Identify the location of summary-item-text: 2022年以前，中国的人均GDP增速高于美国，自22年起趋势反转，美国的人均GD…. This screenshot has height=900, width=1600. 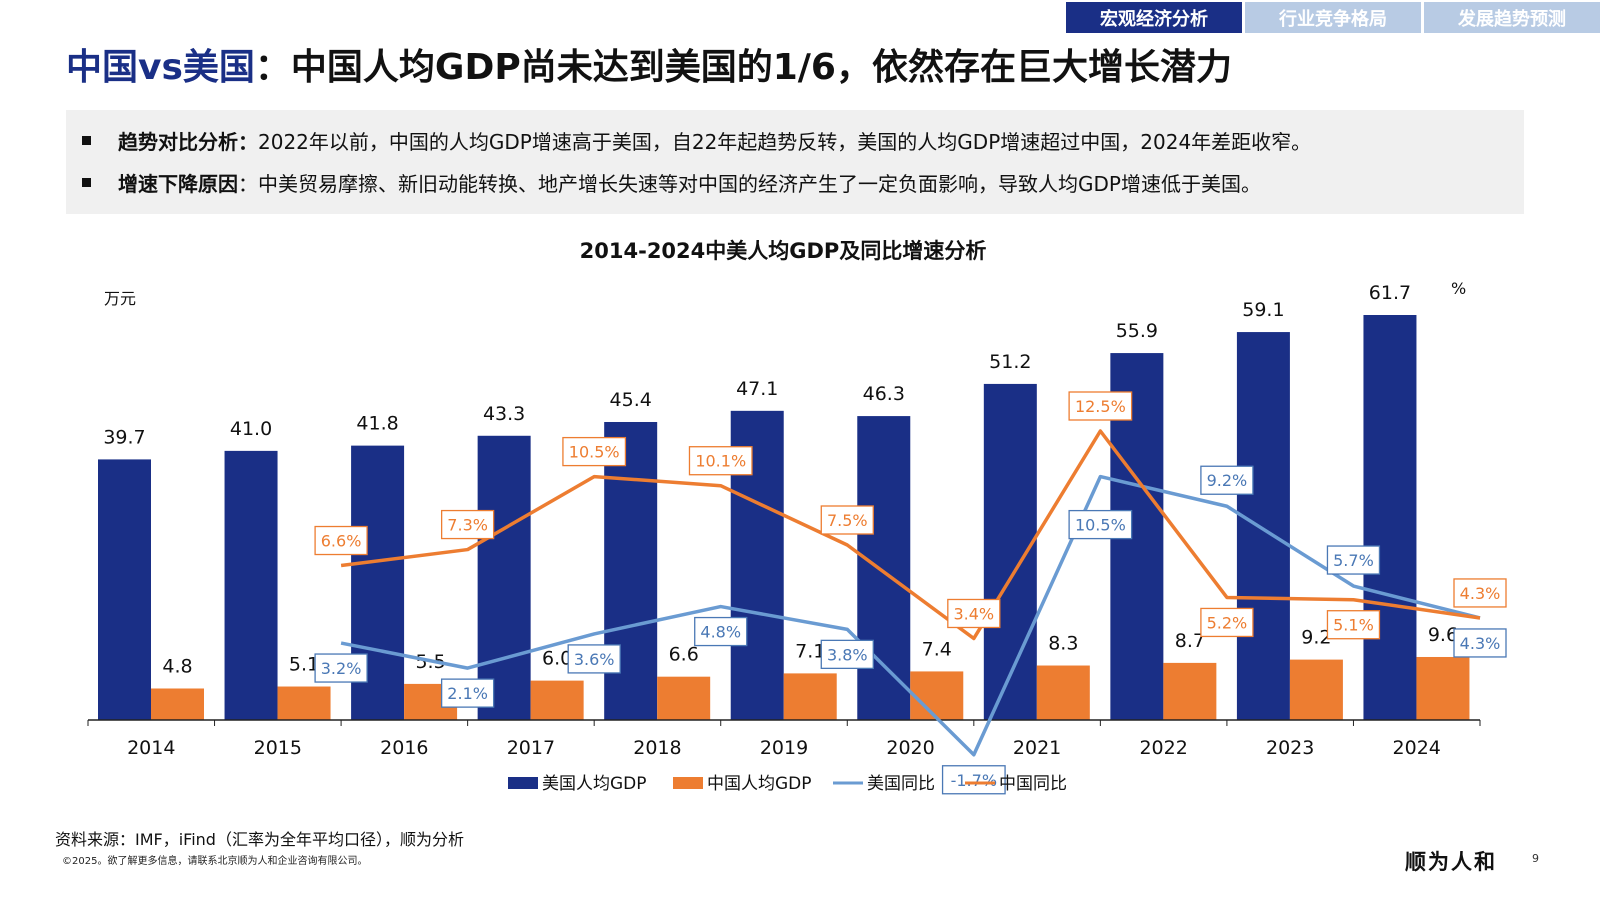
(785, 141).